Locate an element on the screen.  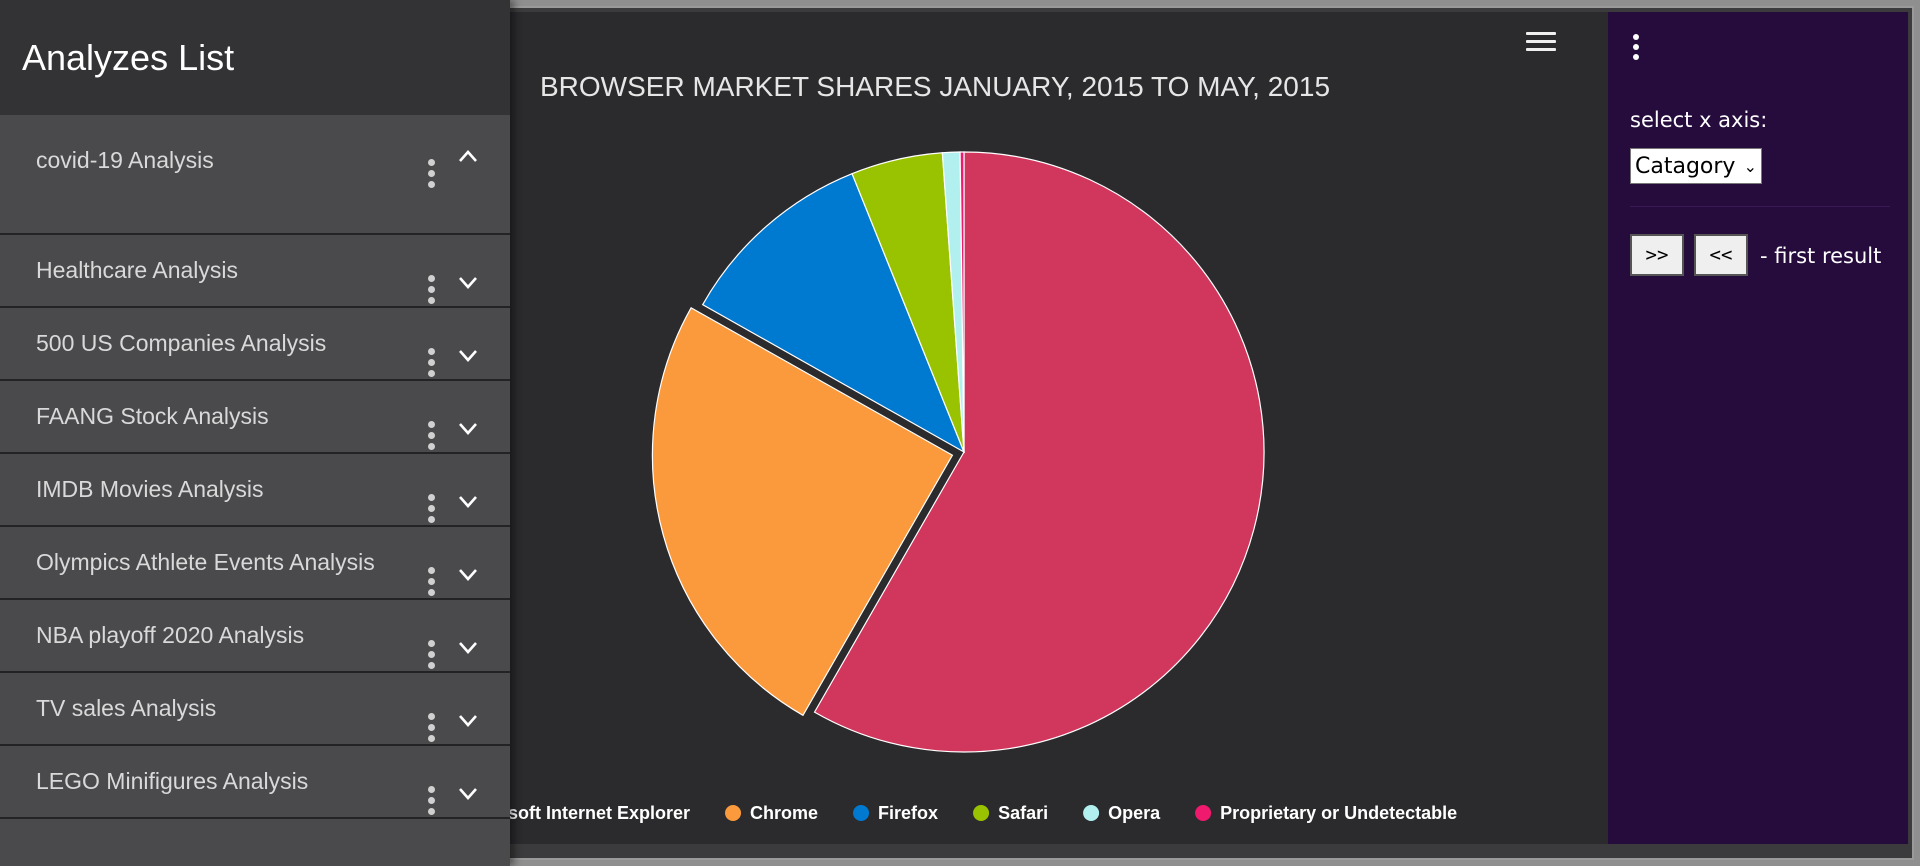
next-result-button: >> is located at coordinates (1657, 255).